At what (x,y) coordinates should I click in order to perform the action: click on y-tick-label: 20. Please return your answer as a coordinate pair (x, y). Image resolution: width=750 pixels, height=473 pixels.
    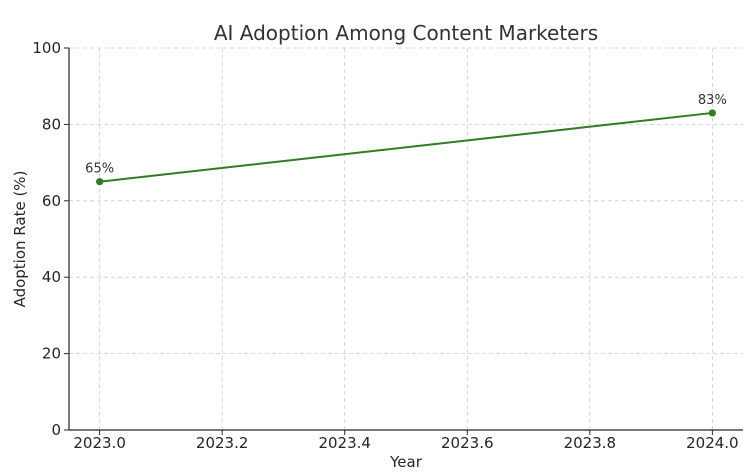
    Looking at the image, I should click on (51, 354).